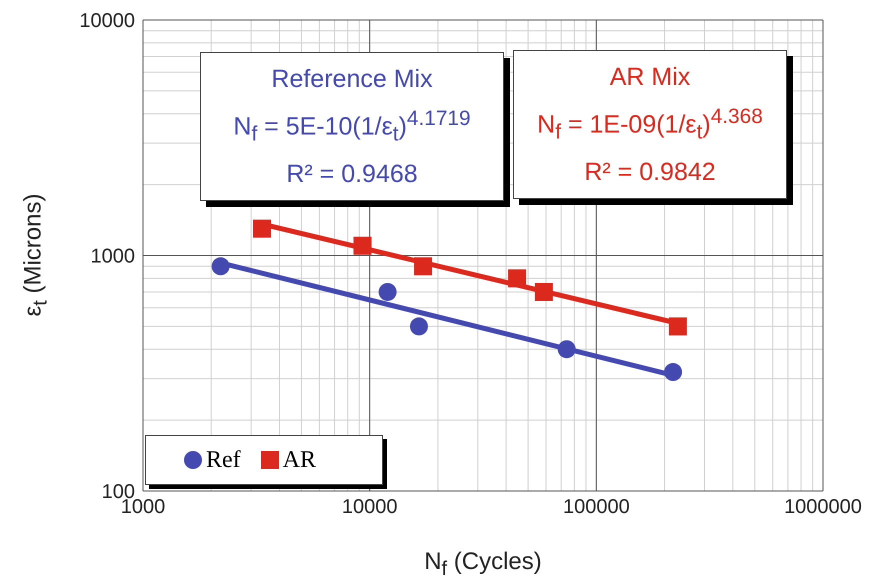  I want to click on legend-label: Ref, so click(223, 460).